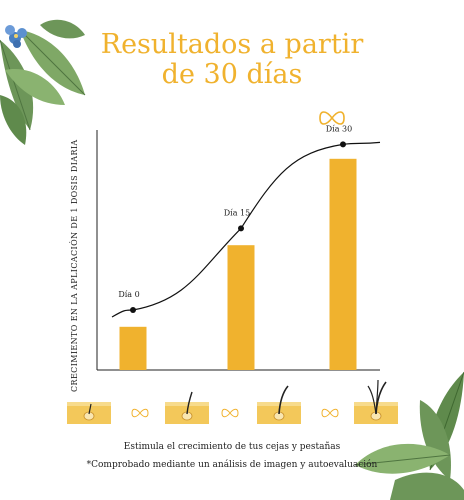 Image resolution: width=464 pixels, height=500 pixels. Describe the element at coordinates (128, 294) in the screenshot. I see `point-label-1: Día 0` at that location.